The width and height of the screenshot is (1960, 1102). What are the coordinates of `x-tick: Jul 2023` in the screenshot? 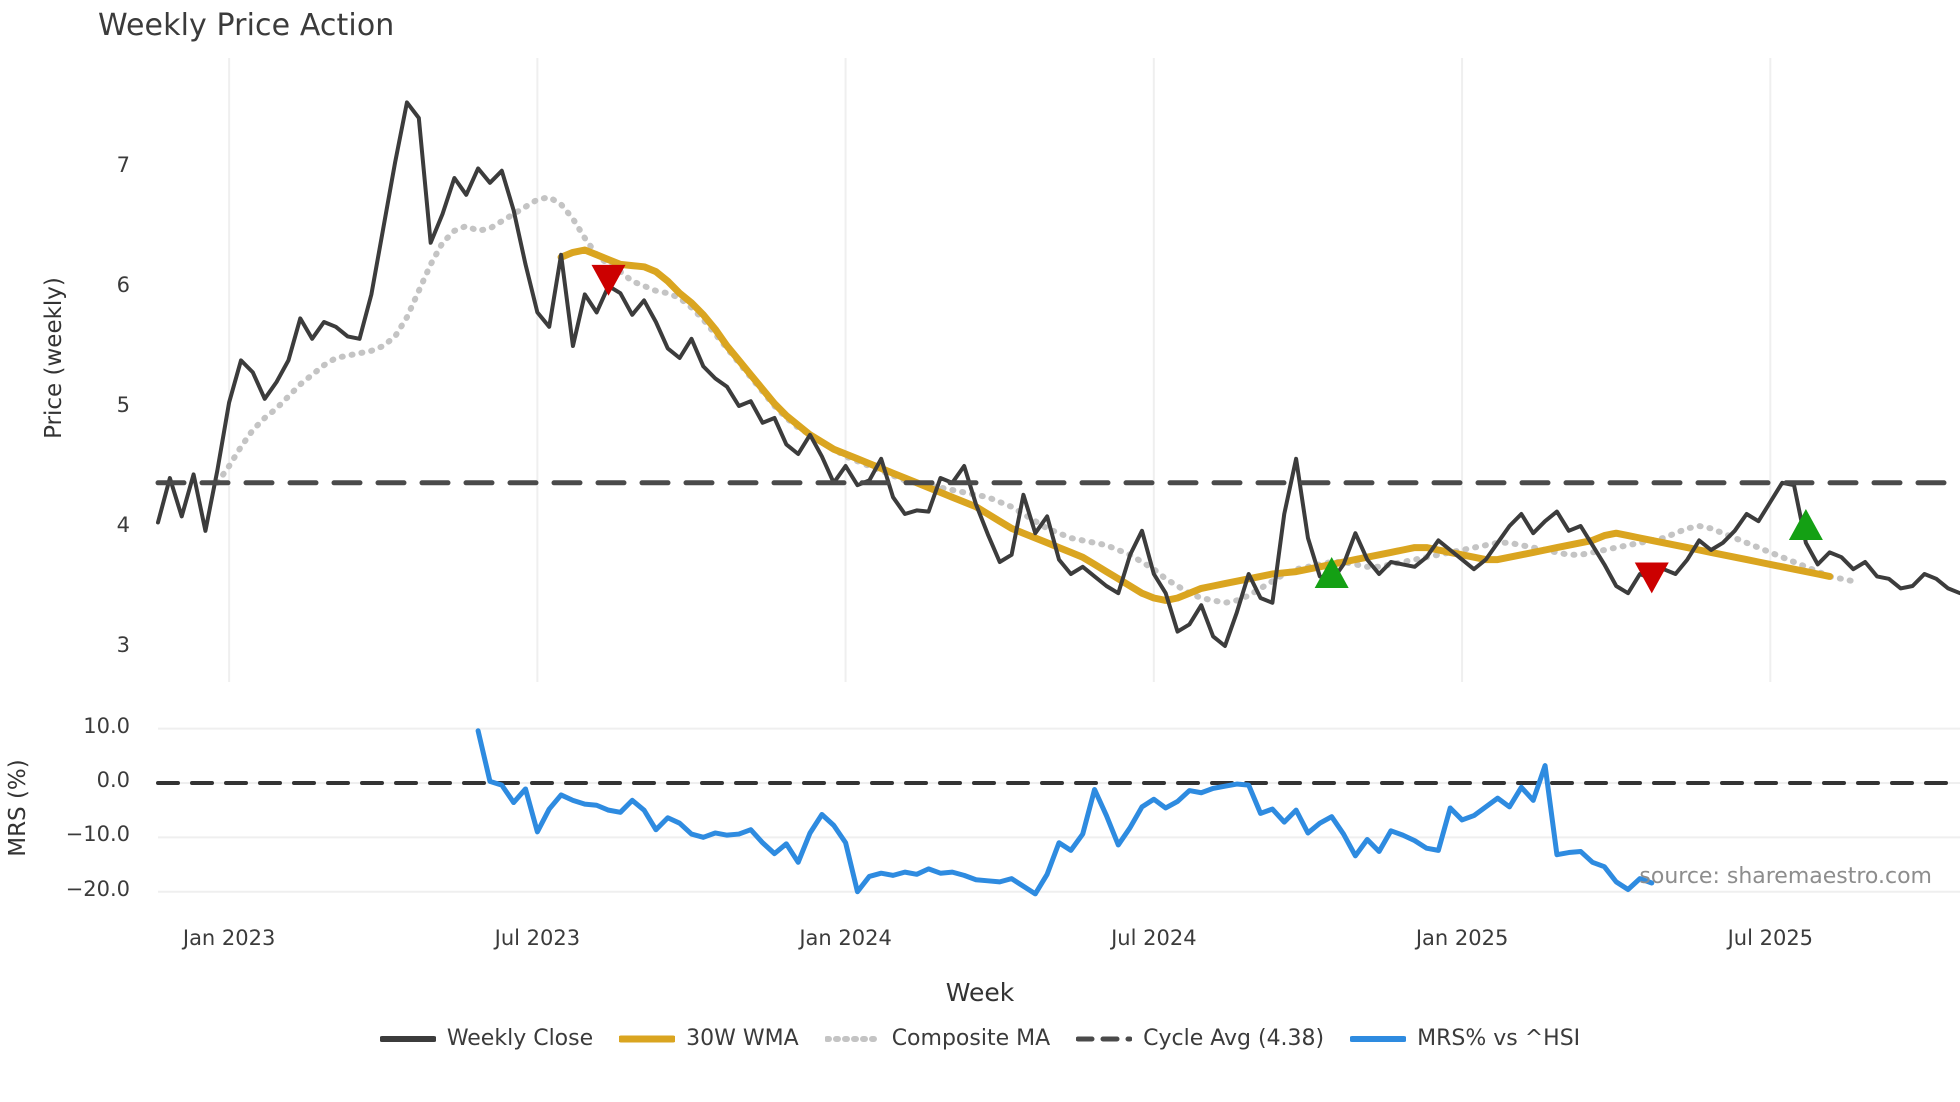 It's located at (537, 938).